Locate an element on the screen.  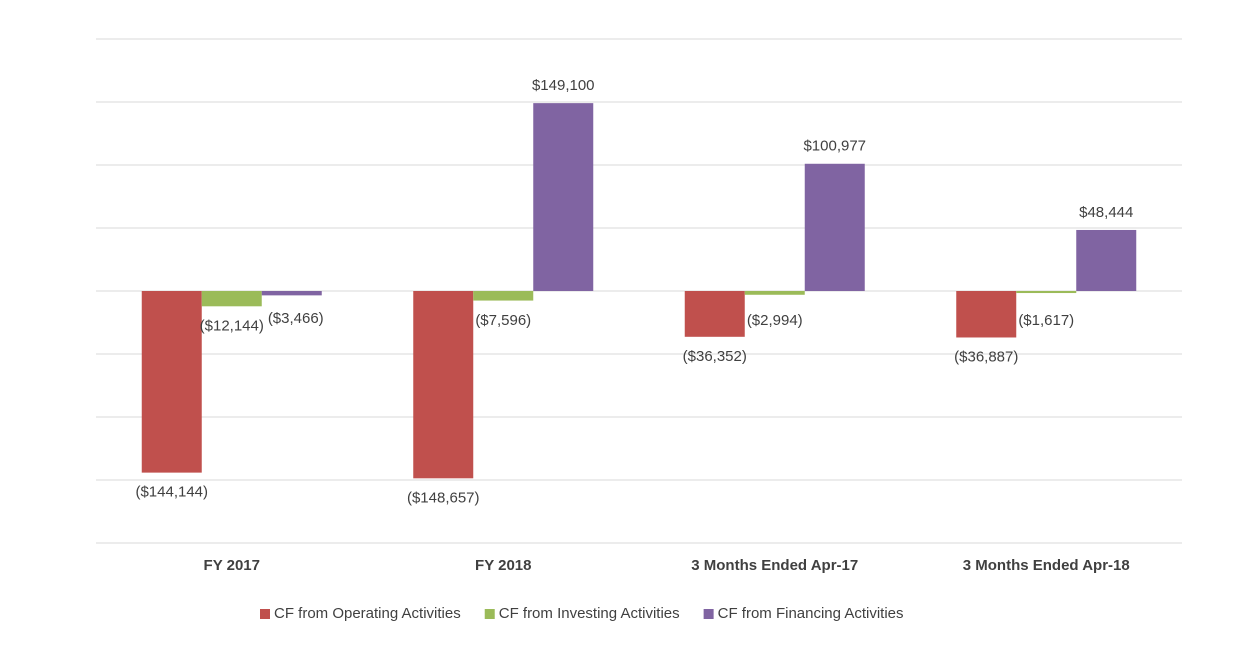
x-tick-label: FY 2017 is located at coordinates (232, 565).